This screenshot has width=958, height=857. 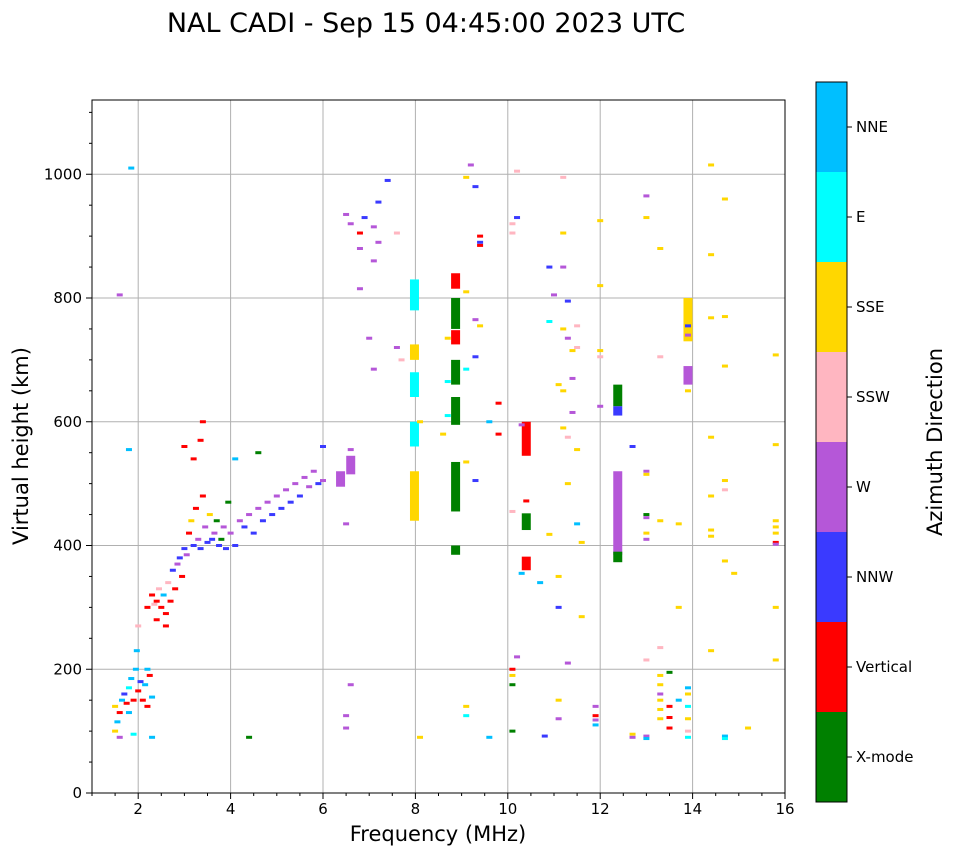 What do you see at coordinates (323, 809) in the screenshot?
I see `x-tick-label: 6` at bounding box center [323, 809].